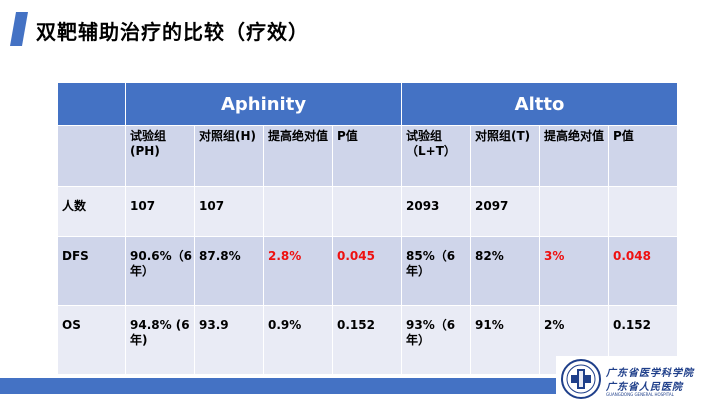 This screenshot has width=720, height=405. I want to click on logo-name-line1: 广东省医学科学院, so click(650, 373).